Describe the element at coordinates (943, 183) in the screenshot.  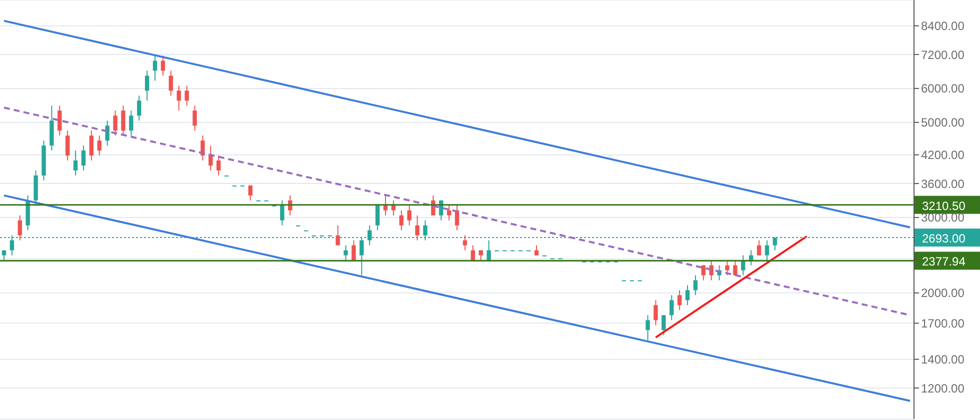
I see `y-tick-label: 3600.00` at that location.